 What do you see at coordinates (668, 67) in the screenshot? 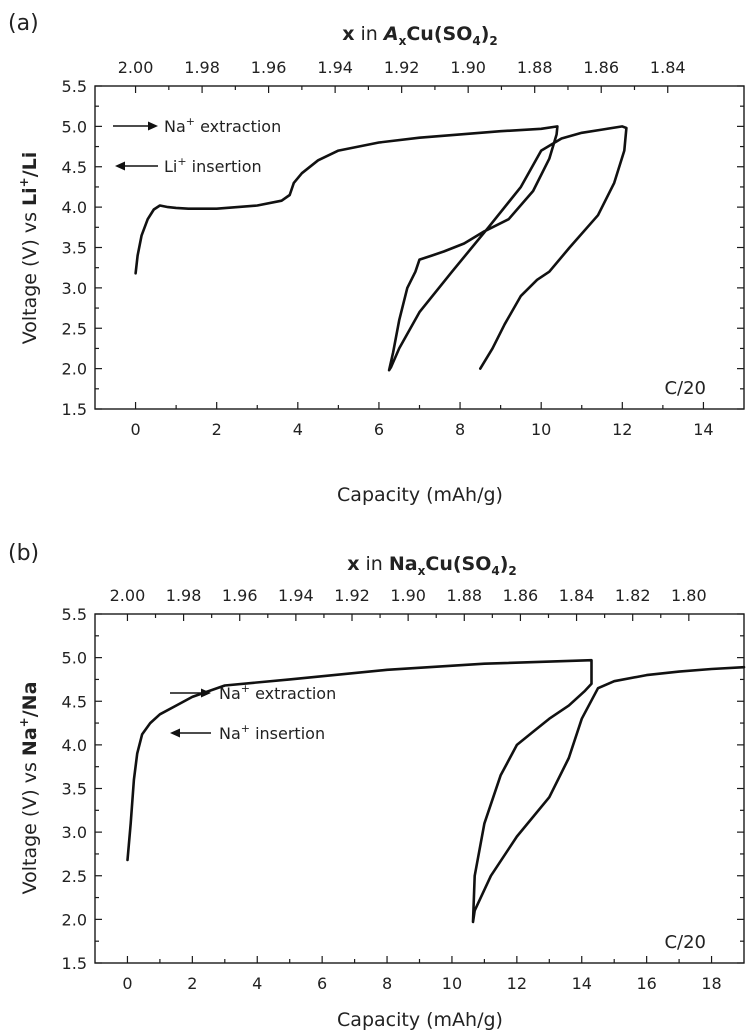
I see `panel-a-top-tick-label: 1.84` at bounding box center [668, 67].